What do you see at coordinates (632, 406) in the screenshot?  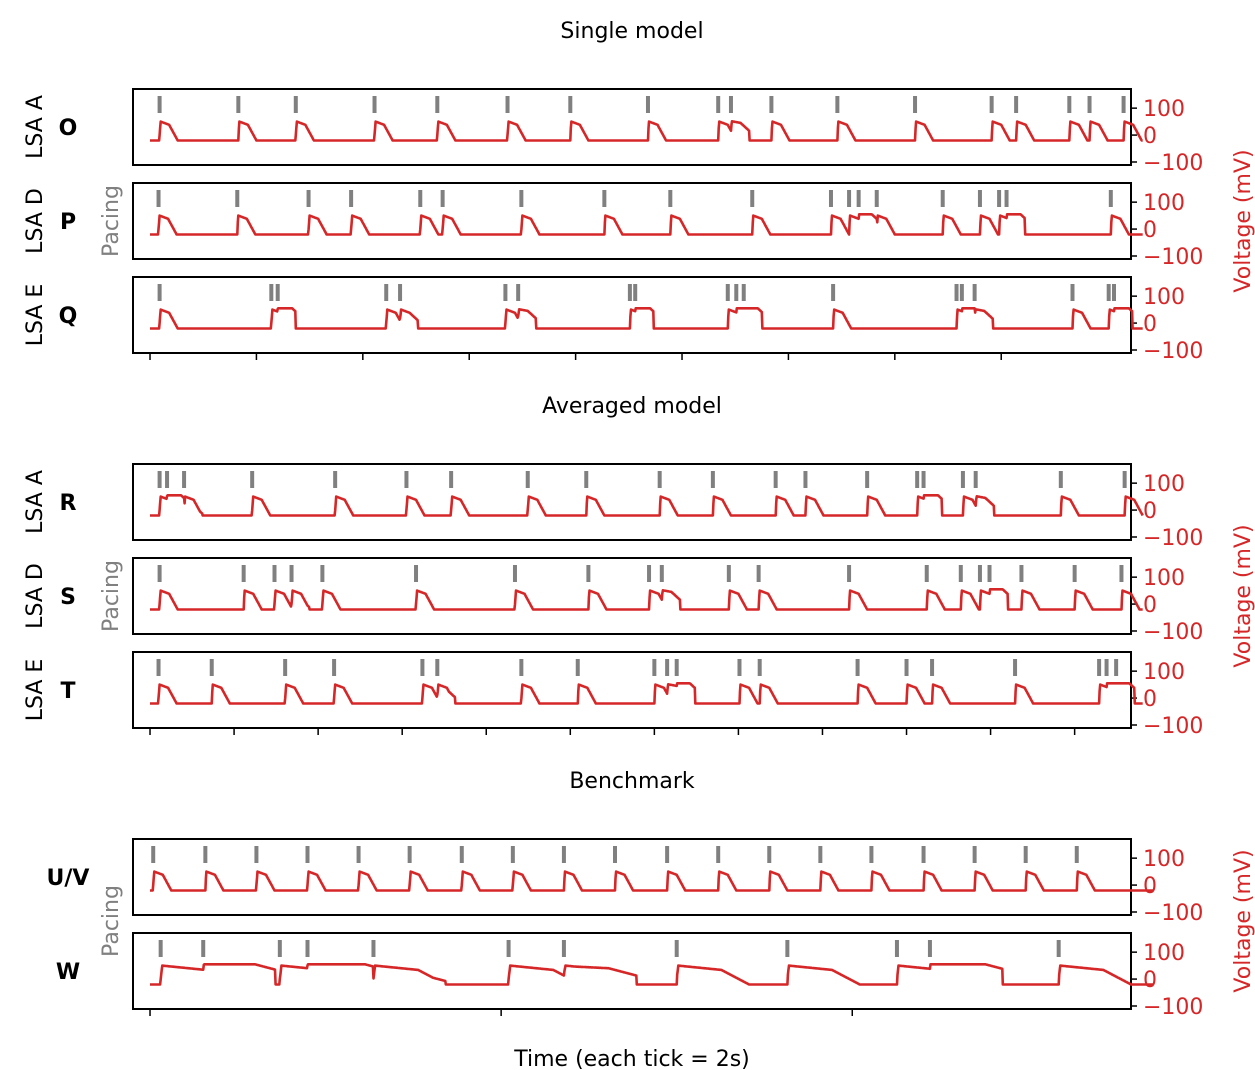 I see `group-title-averaged: Averaged model` at bounding box center [632, 406].